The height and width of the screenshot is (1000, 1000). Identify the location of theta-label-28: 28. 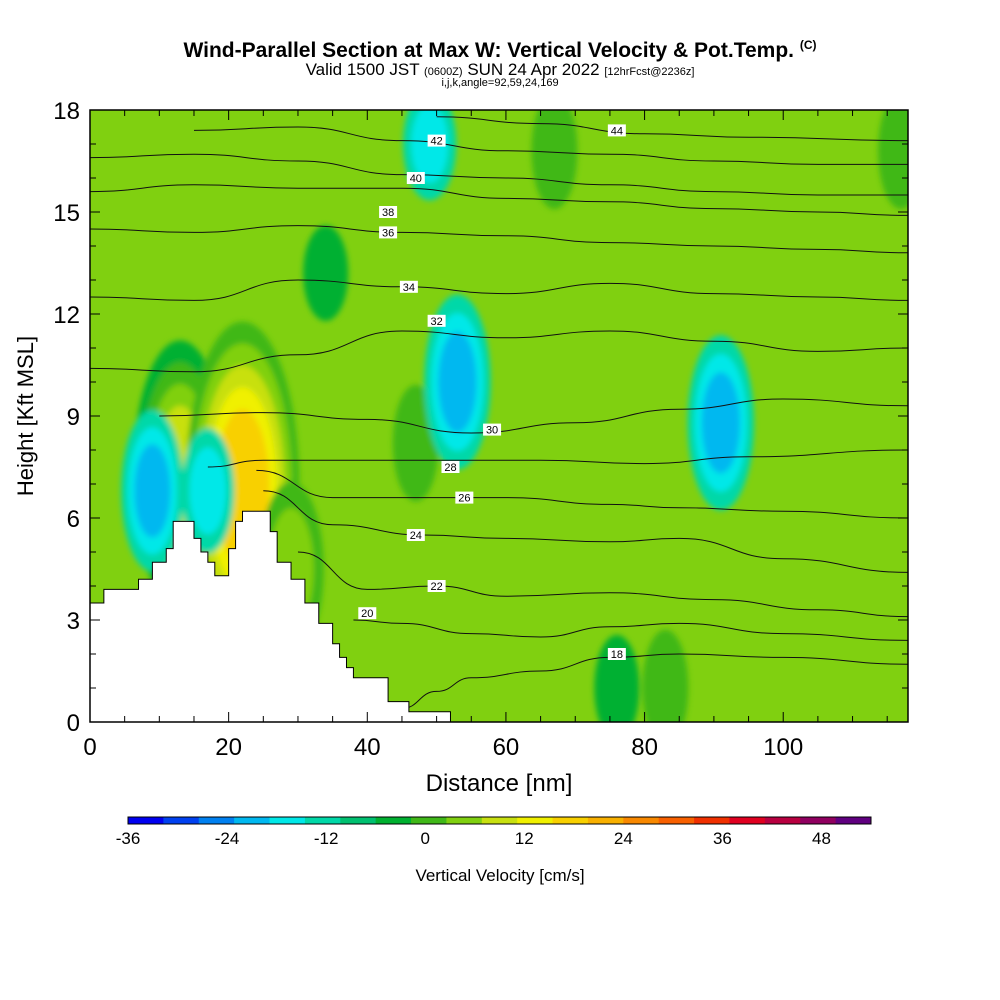
(450, 468).